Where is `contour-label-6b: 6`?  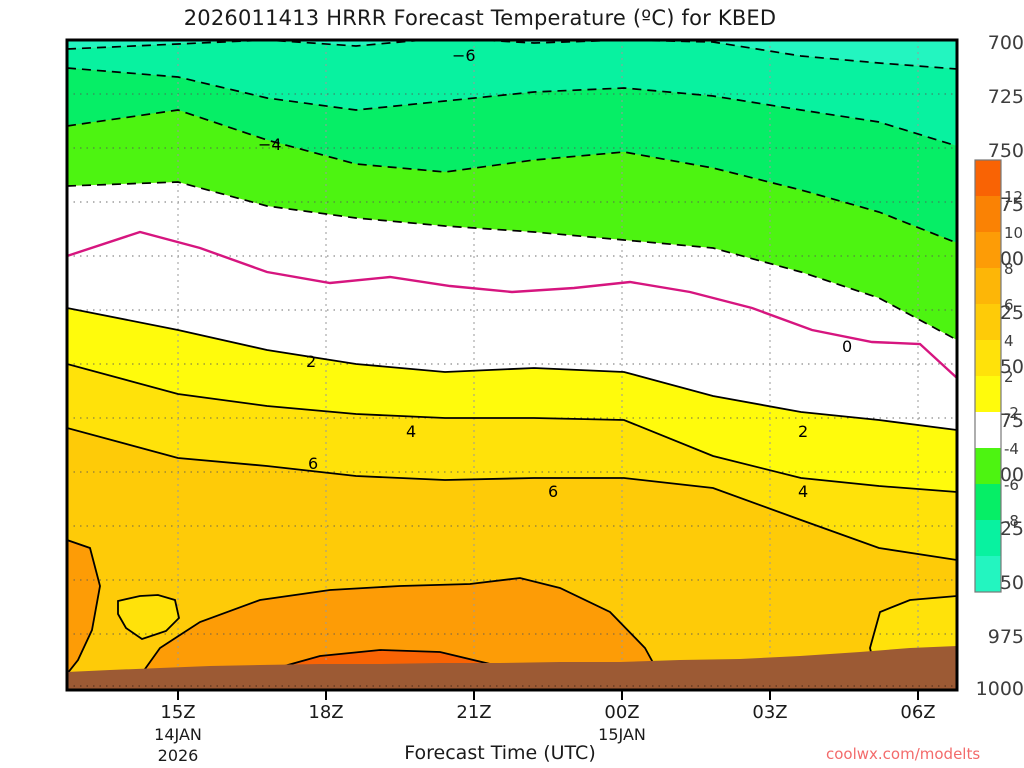
contour-label-6b: 6 is located at coordinates (553, 491).